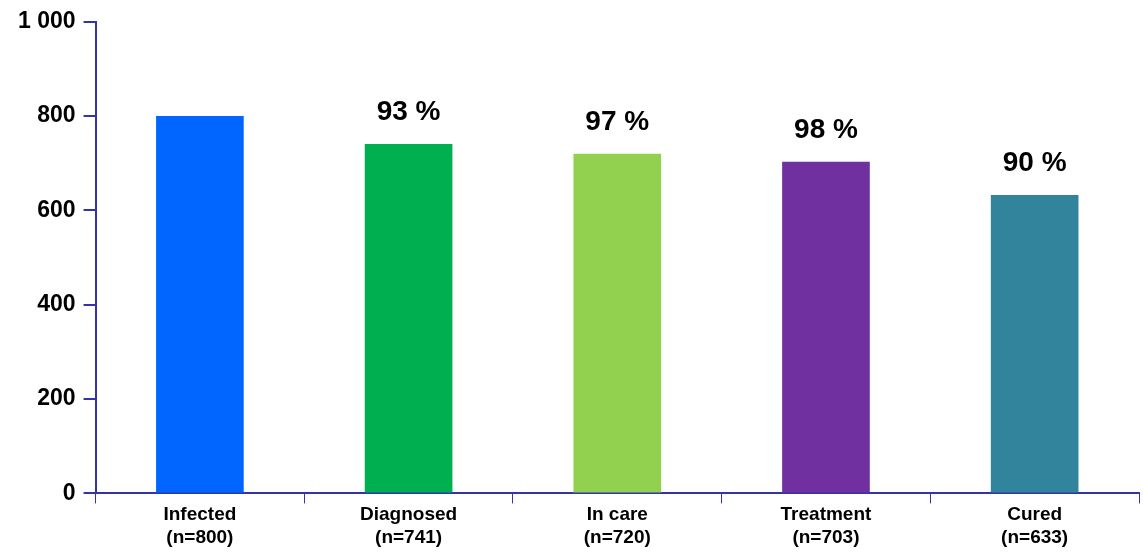 The image size is (1143, 553). I want to click on y-tick-label: 600, so click(56, 208).